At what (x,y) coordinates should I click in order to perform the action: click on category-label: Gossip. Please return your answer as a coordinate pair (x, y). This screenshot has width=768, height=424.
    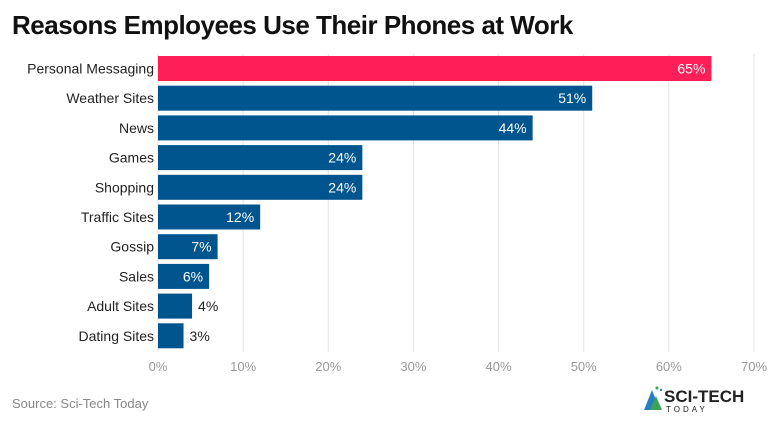
    Looking at the image, I should click on (132, 247).